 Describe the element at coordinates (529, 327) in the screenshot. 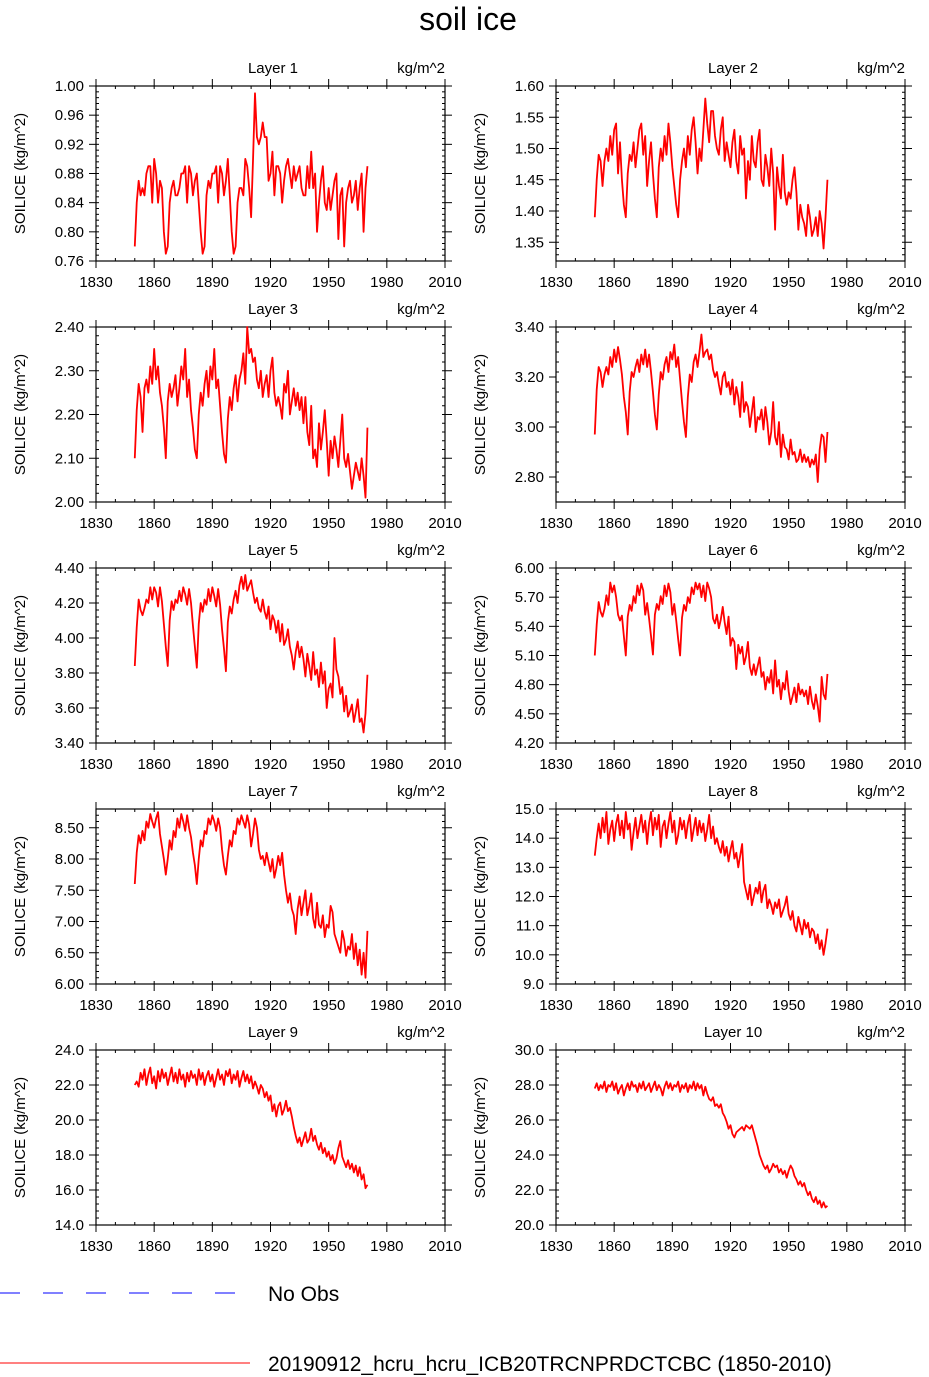

I see `y-tick-label: 3.40` at that location.